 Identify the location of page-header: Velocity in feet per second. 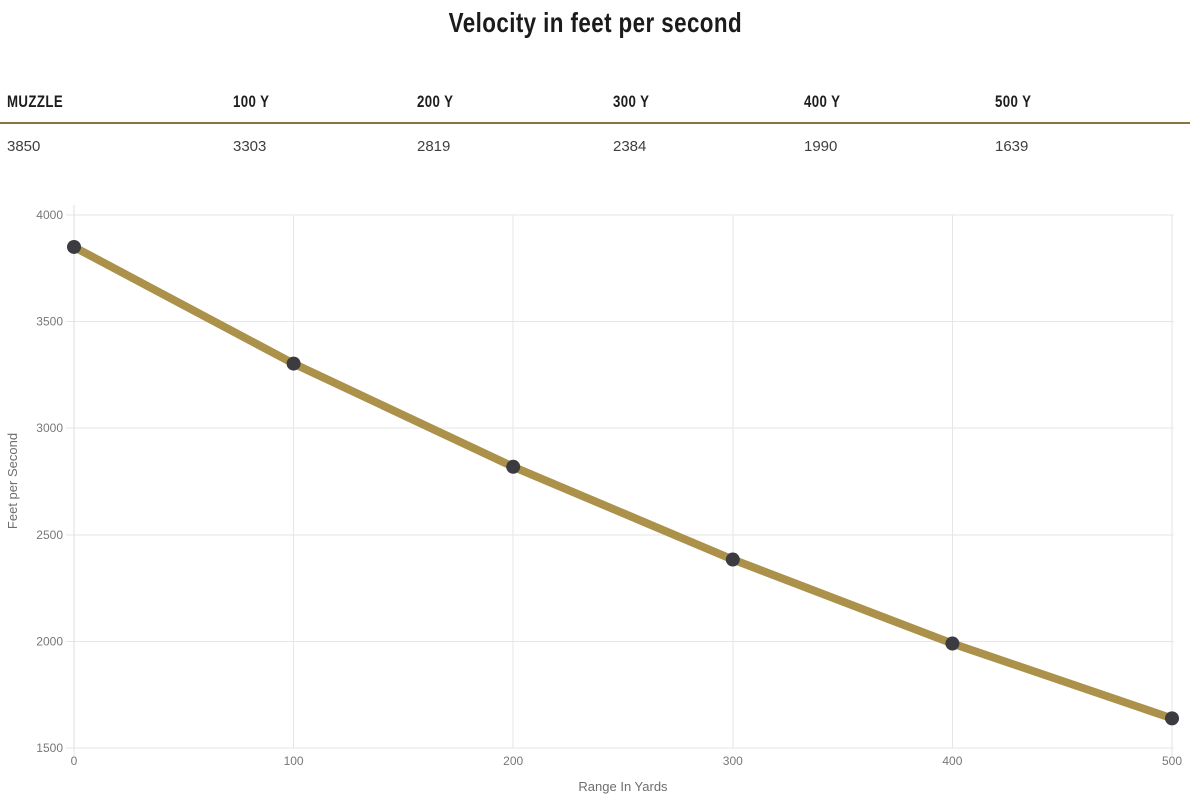
(595, 23).